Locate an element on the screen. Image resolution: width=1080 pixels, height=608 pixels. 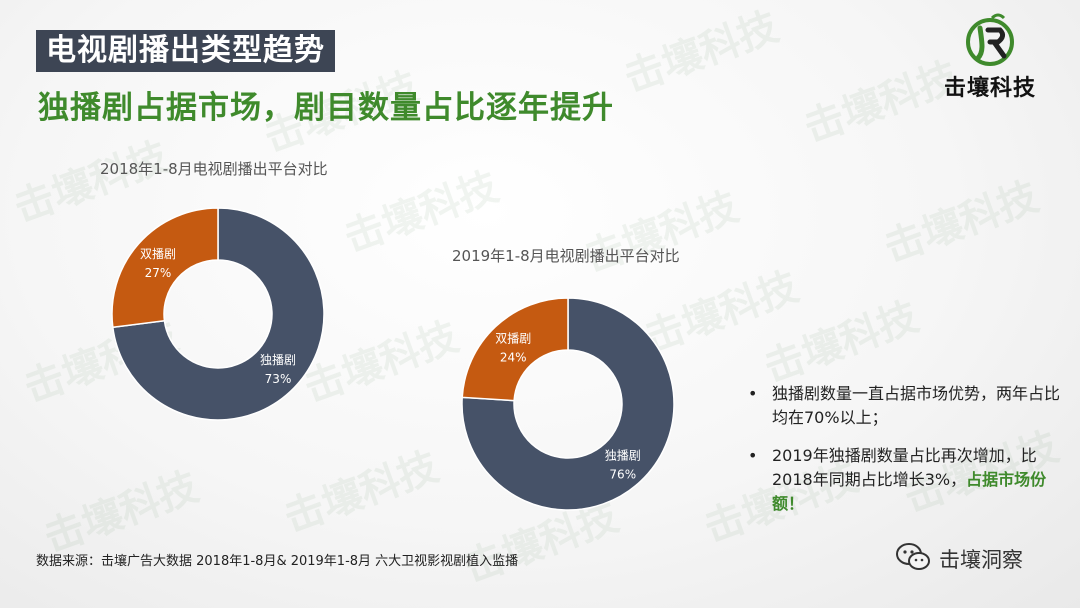
logo-text: 击壤科技 is located at coordinates (989, 88).